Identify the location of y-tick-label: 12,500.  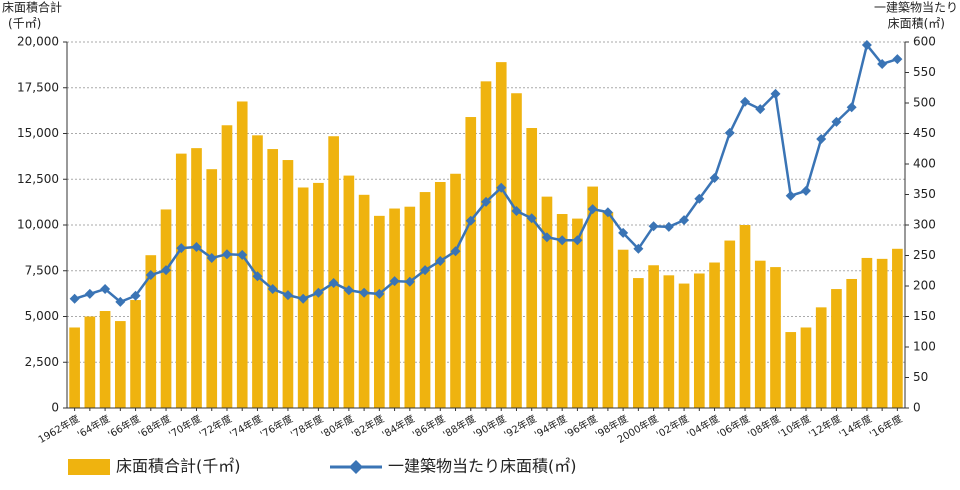
(38, 179).